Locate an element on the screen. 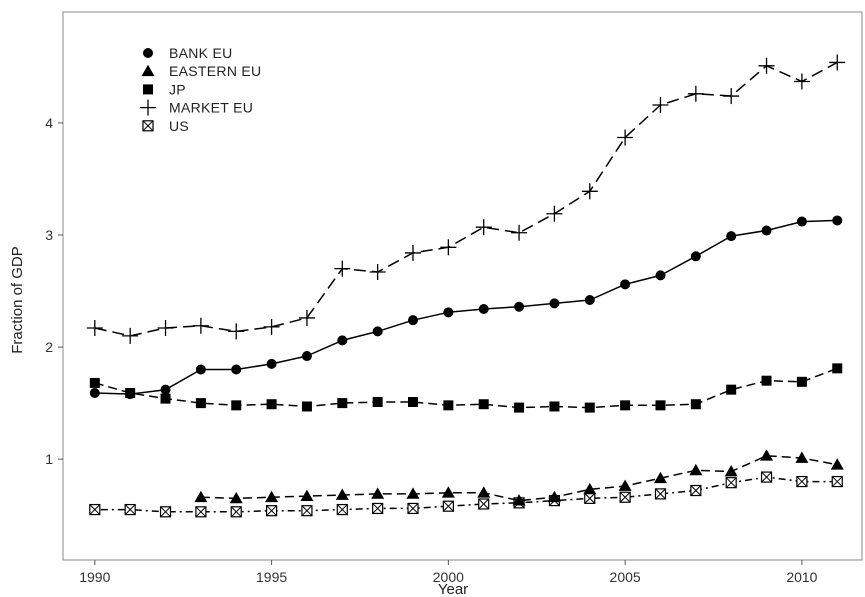  eastern-eu-series is located at coordinates (519, 477).